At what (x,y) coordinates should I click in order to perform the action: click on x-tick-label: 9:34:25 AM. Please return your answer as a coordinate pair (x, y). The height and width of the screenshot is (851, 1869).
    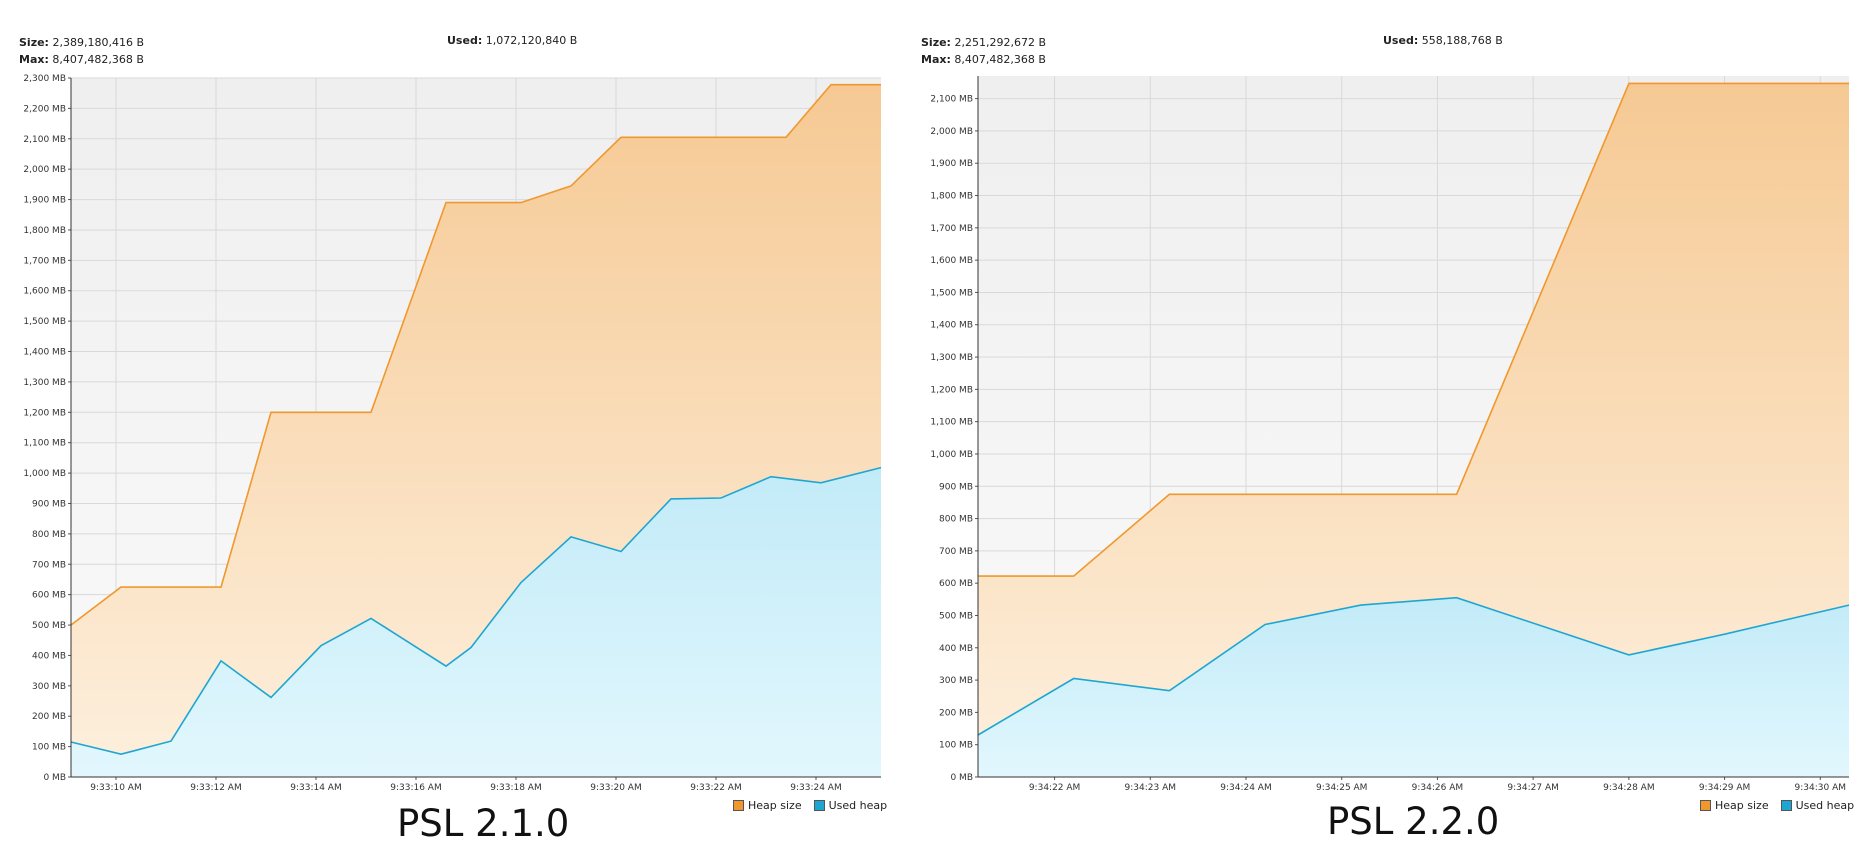
    Looking at the image, I should click on (1341, 788).